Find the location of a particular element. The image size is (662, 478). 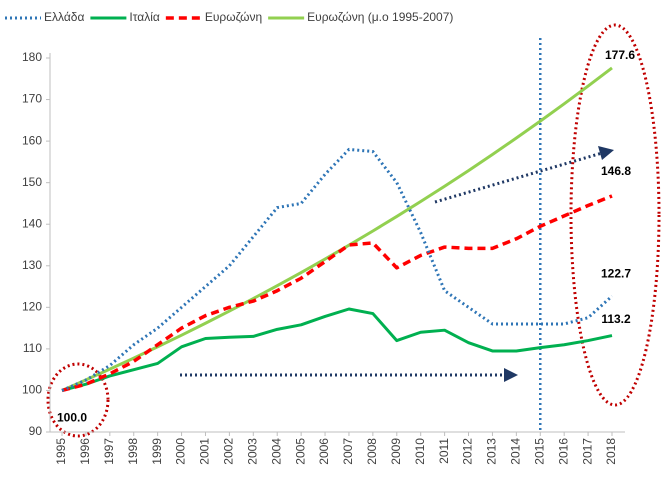

x-tick-label: 1998 is located at coordinates (133, 451).